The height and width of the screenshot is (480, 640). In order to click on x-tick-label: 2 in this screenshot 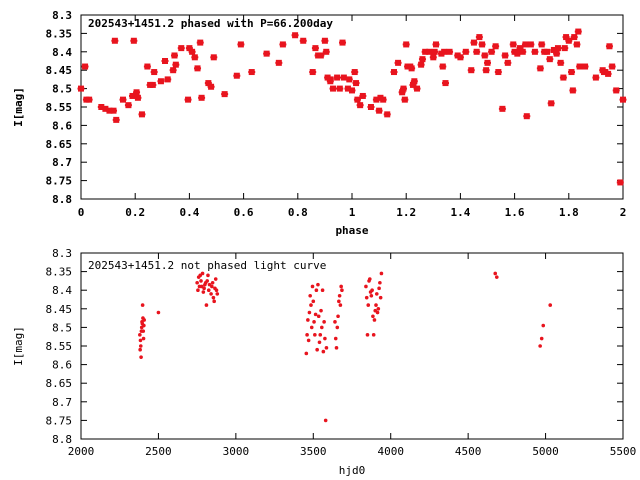, I will do `click(623, 212)`.